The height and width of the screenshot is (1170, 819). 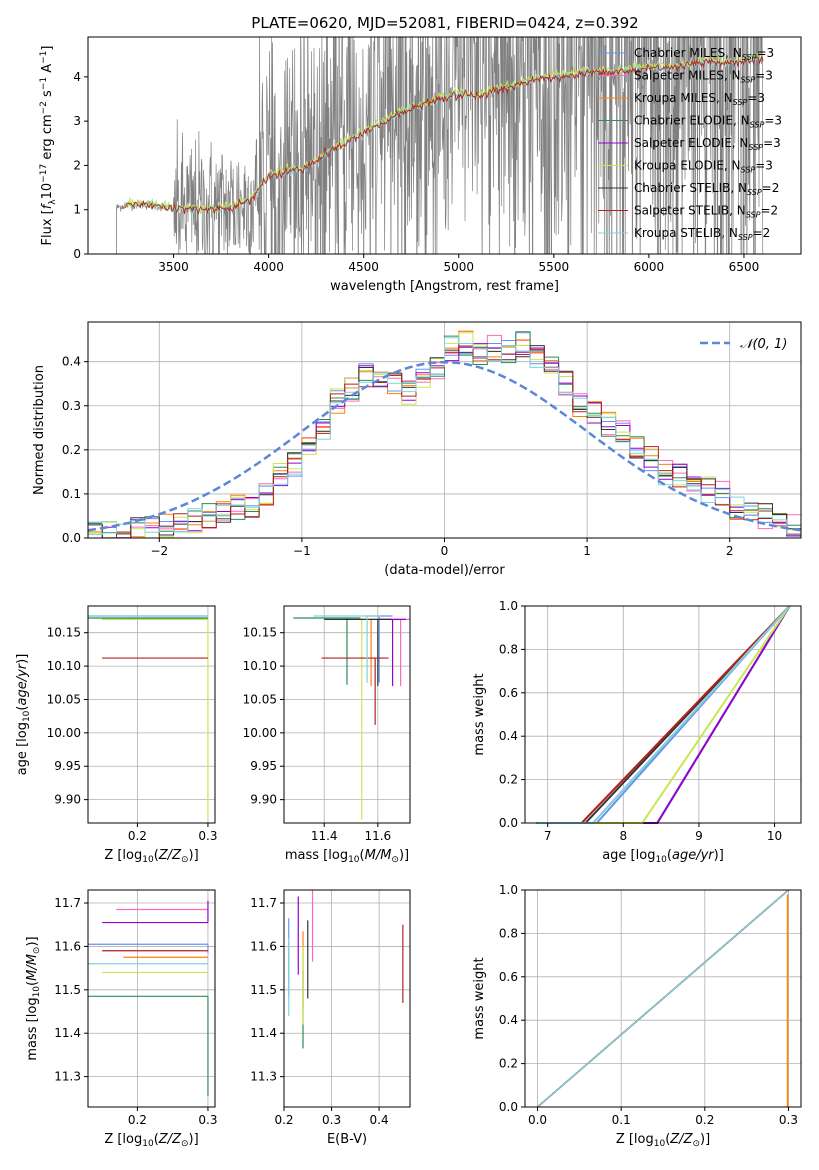 I want to click on cum_age-ytick-label: 0.4, so click(x=508, y=736).